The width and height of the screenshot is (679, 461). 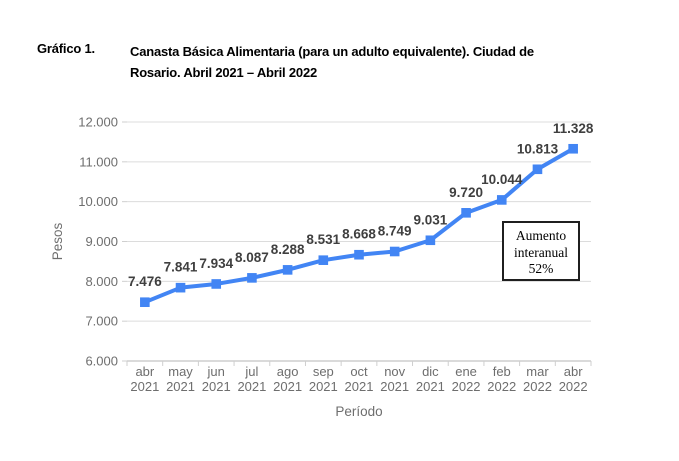 I want to click on x-tick-label: abr 2022, so click(x=573, y=379).